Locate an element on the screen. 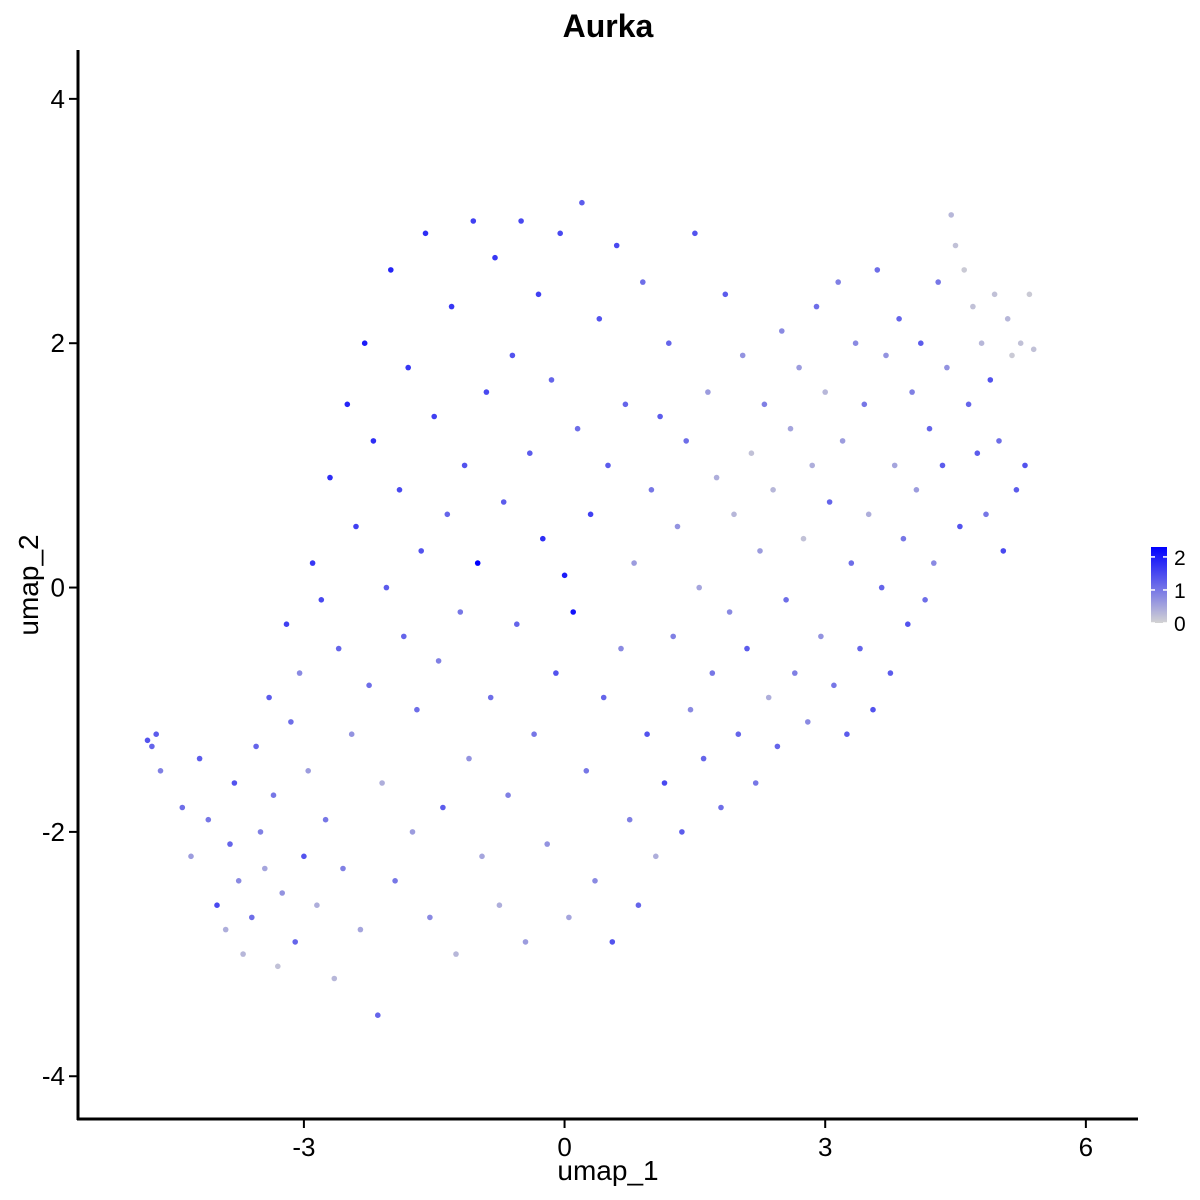 The height and width of the screenshot is (1200, 1200). chart-title: Aurka is located at coordinates (608, 26).